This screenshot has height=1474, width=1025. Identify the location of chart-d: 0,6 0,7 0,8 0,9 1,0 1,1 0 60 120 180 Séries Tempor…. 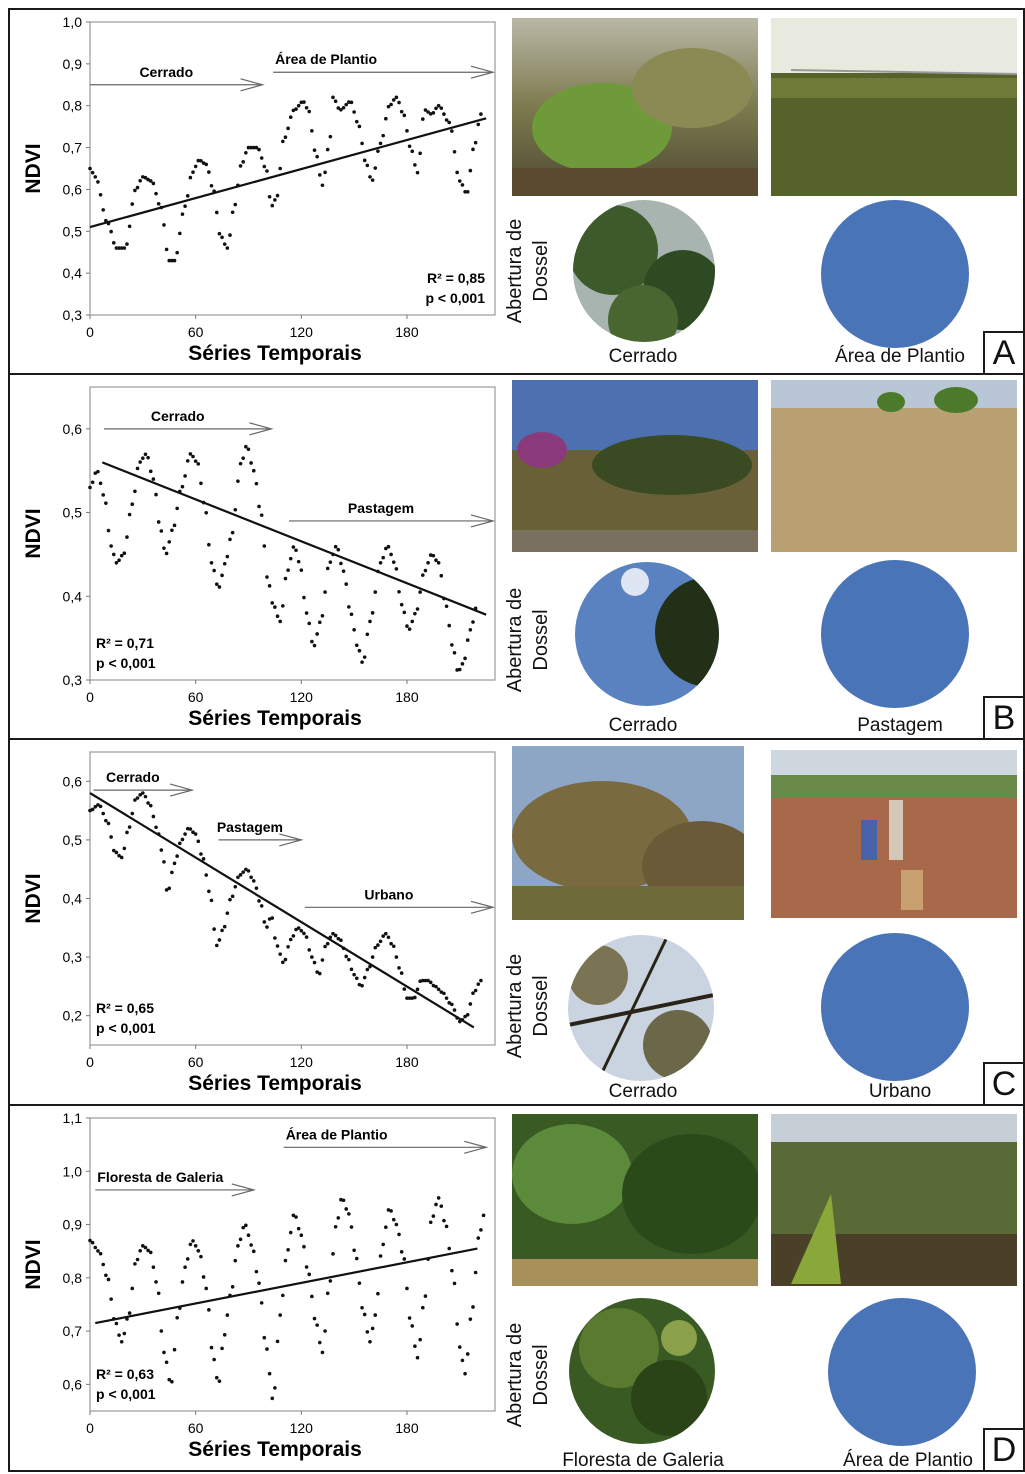
(259, 1285).